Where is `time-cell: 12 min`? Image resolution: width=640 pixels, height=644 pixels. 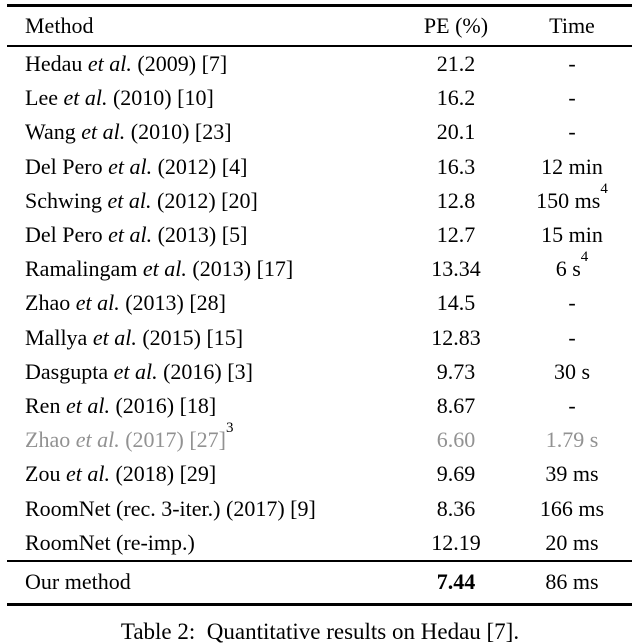
time-cell: 12 min is located at coordinates (572, 166).